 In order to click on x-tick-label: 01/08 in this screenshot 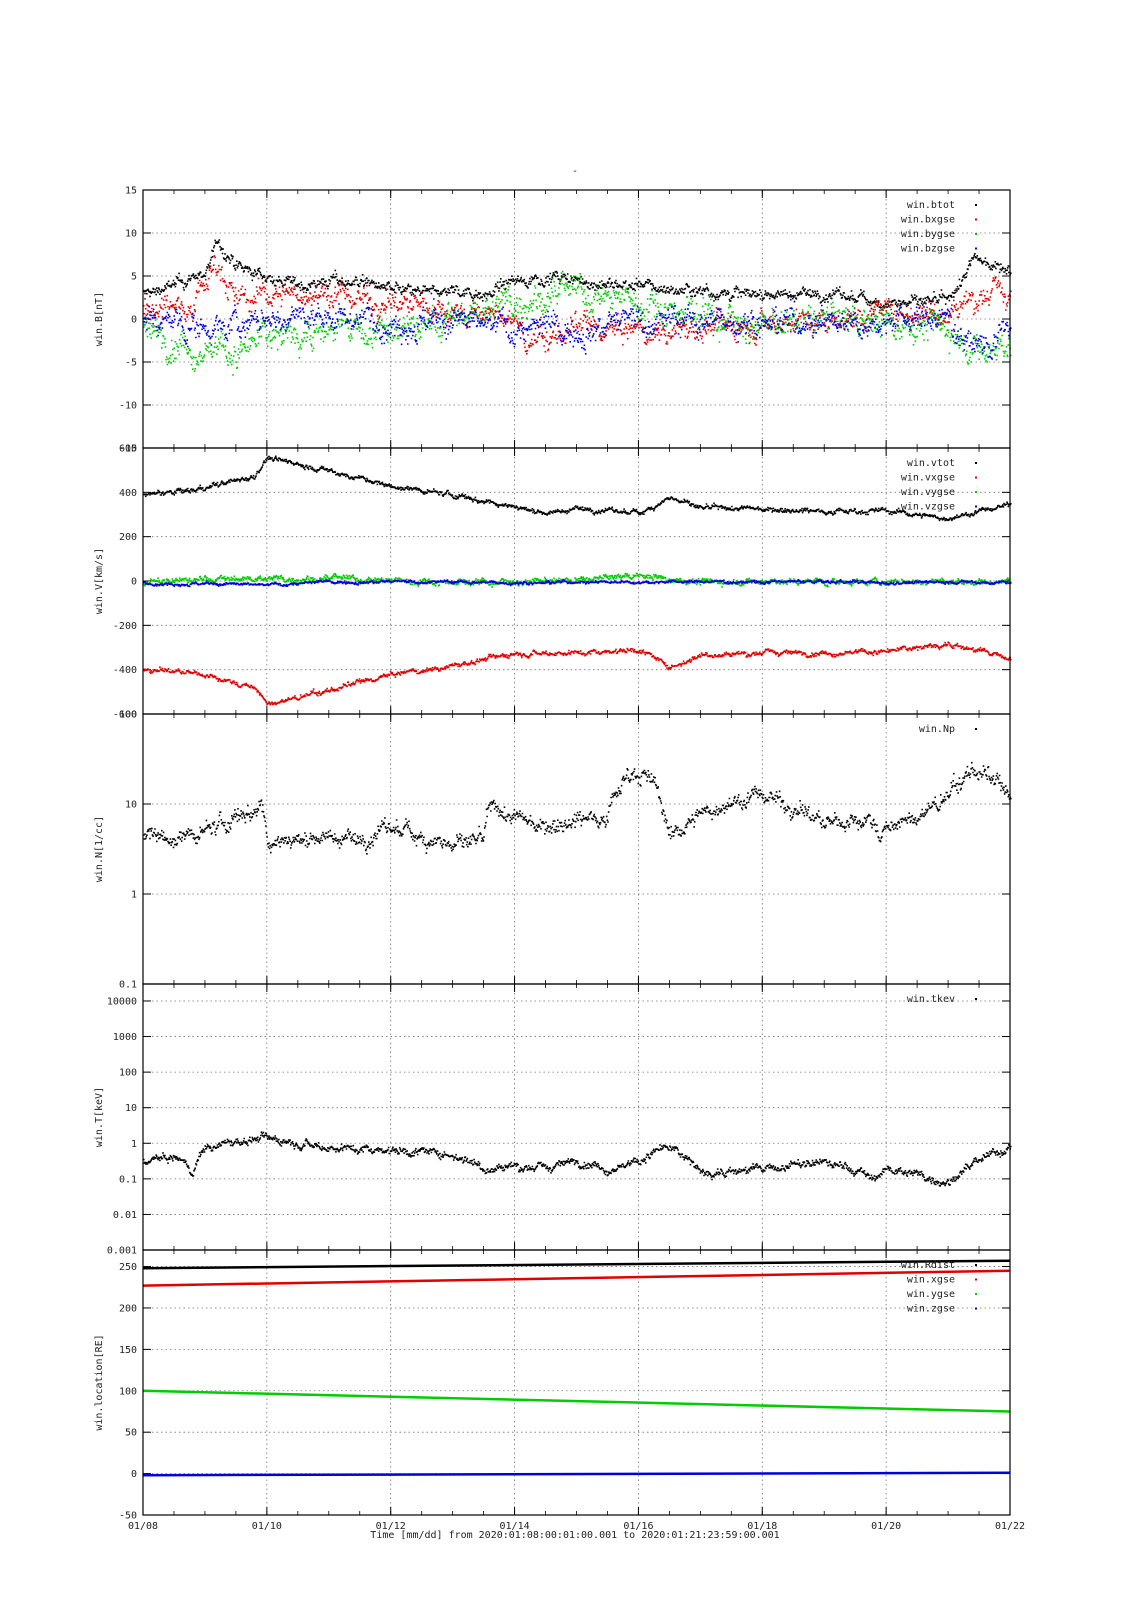, I will do `click(143, 1526)`.